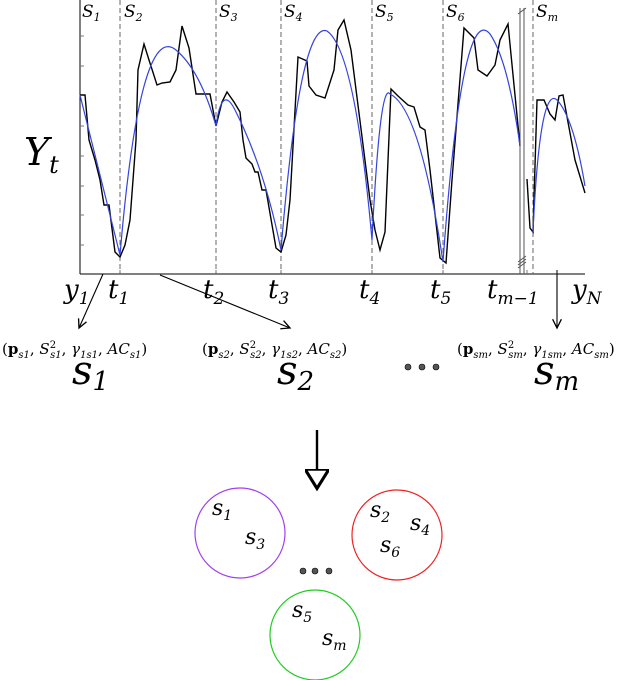  Describe the element at coordinates (320, 13) in the screenshot. I see `segment-labels: S1 S2 S3 S4 S5 S6 Sm` at that location.